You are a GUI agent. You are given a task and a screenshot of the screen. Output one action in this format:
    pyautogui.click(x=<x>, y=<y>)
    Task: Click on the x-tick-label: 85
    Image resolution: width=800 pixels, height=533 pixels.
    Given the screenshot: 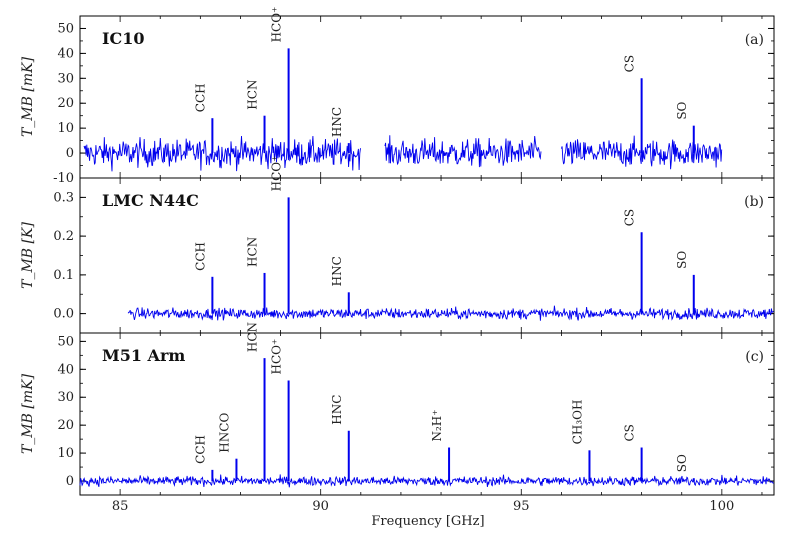 What is the action you would take?
    pyautogui.click(x=120, y=506)
    